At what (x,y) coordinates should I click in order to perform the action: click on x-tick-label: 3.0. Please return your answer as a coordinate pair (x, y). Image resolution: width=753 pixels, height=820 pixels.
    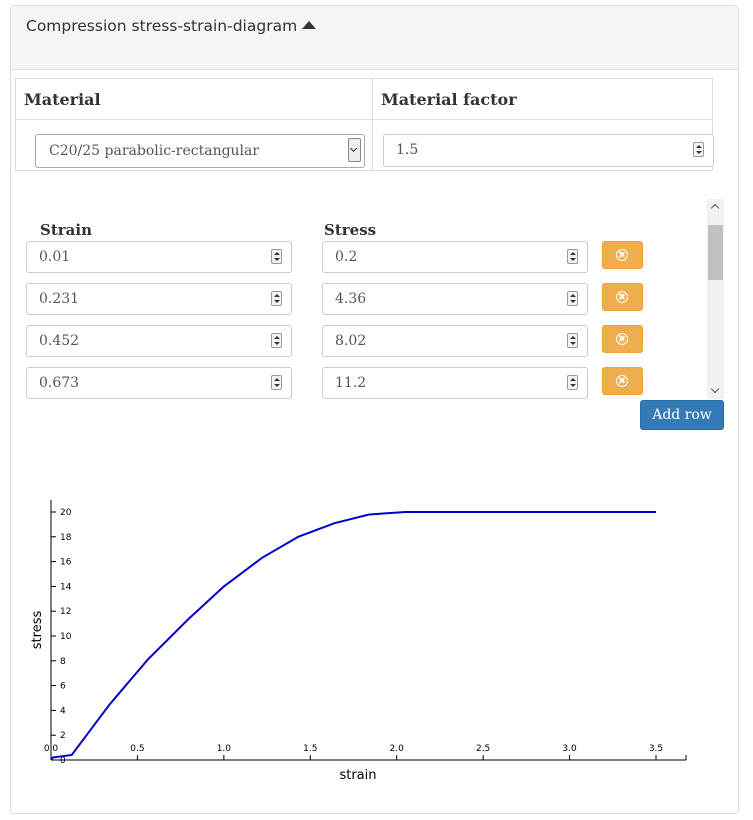
    Looking at the image, I should click on (569, 749).